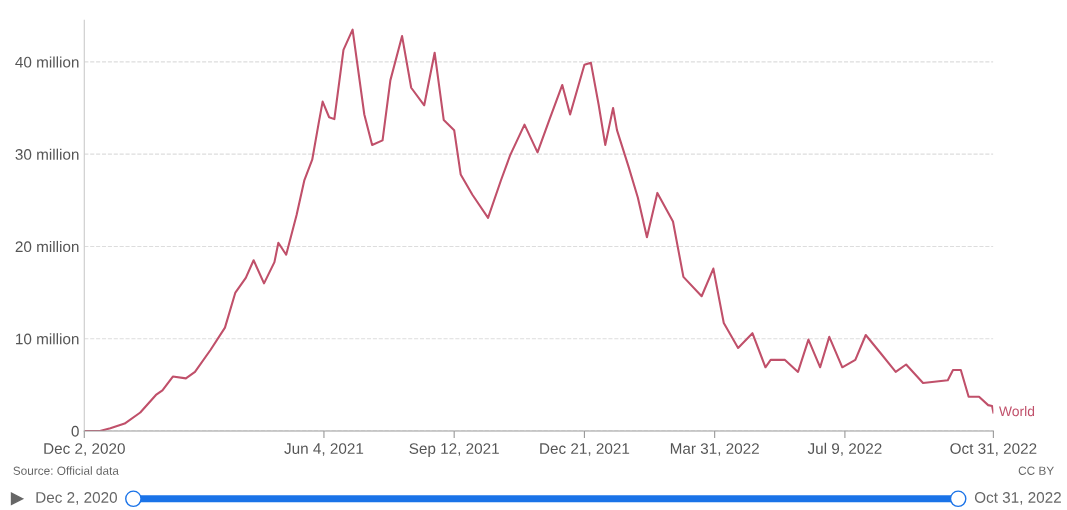 This screenshot has height=510, width=1067. Describe the element at coordinates (454, 450) in the screenshot. I see `x-tick-label: Sep 12, 2021` at that location.